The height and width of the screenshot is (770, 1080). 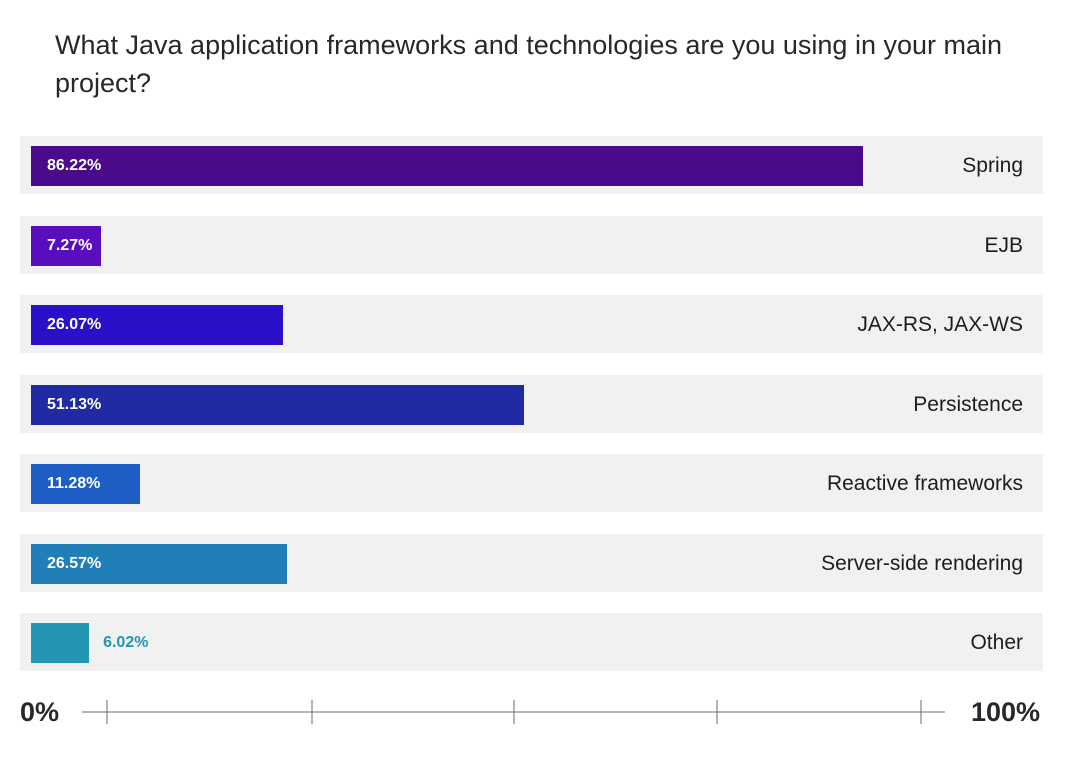 What do you see at coordinates (940, 324) in the screenshot?
I see `category-label: JAX-RS, JAX-WS` at bounding box center [940, 324].